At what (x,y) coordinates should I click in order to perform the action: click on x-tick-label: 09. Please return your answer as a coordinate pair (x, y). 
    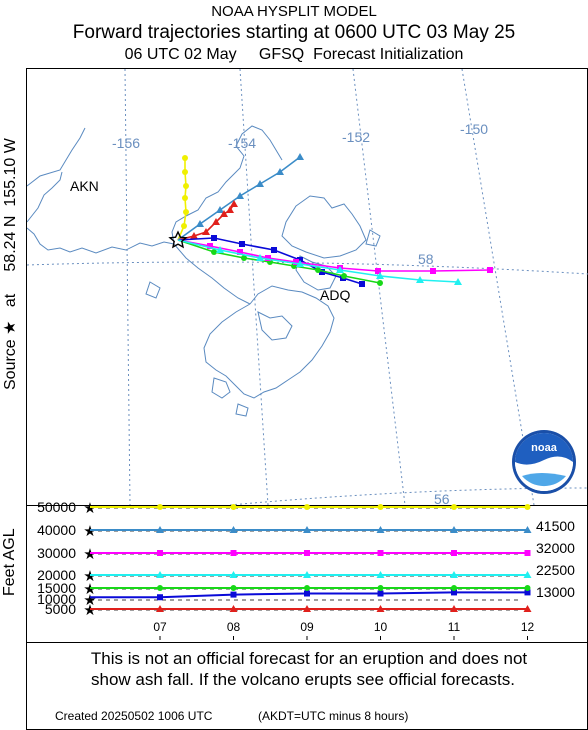
    Looking at the image, I should click on (307, 627).